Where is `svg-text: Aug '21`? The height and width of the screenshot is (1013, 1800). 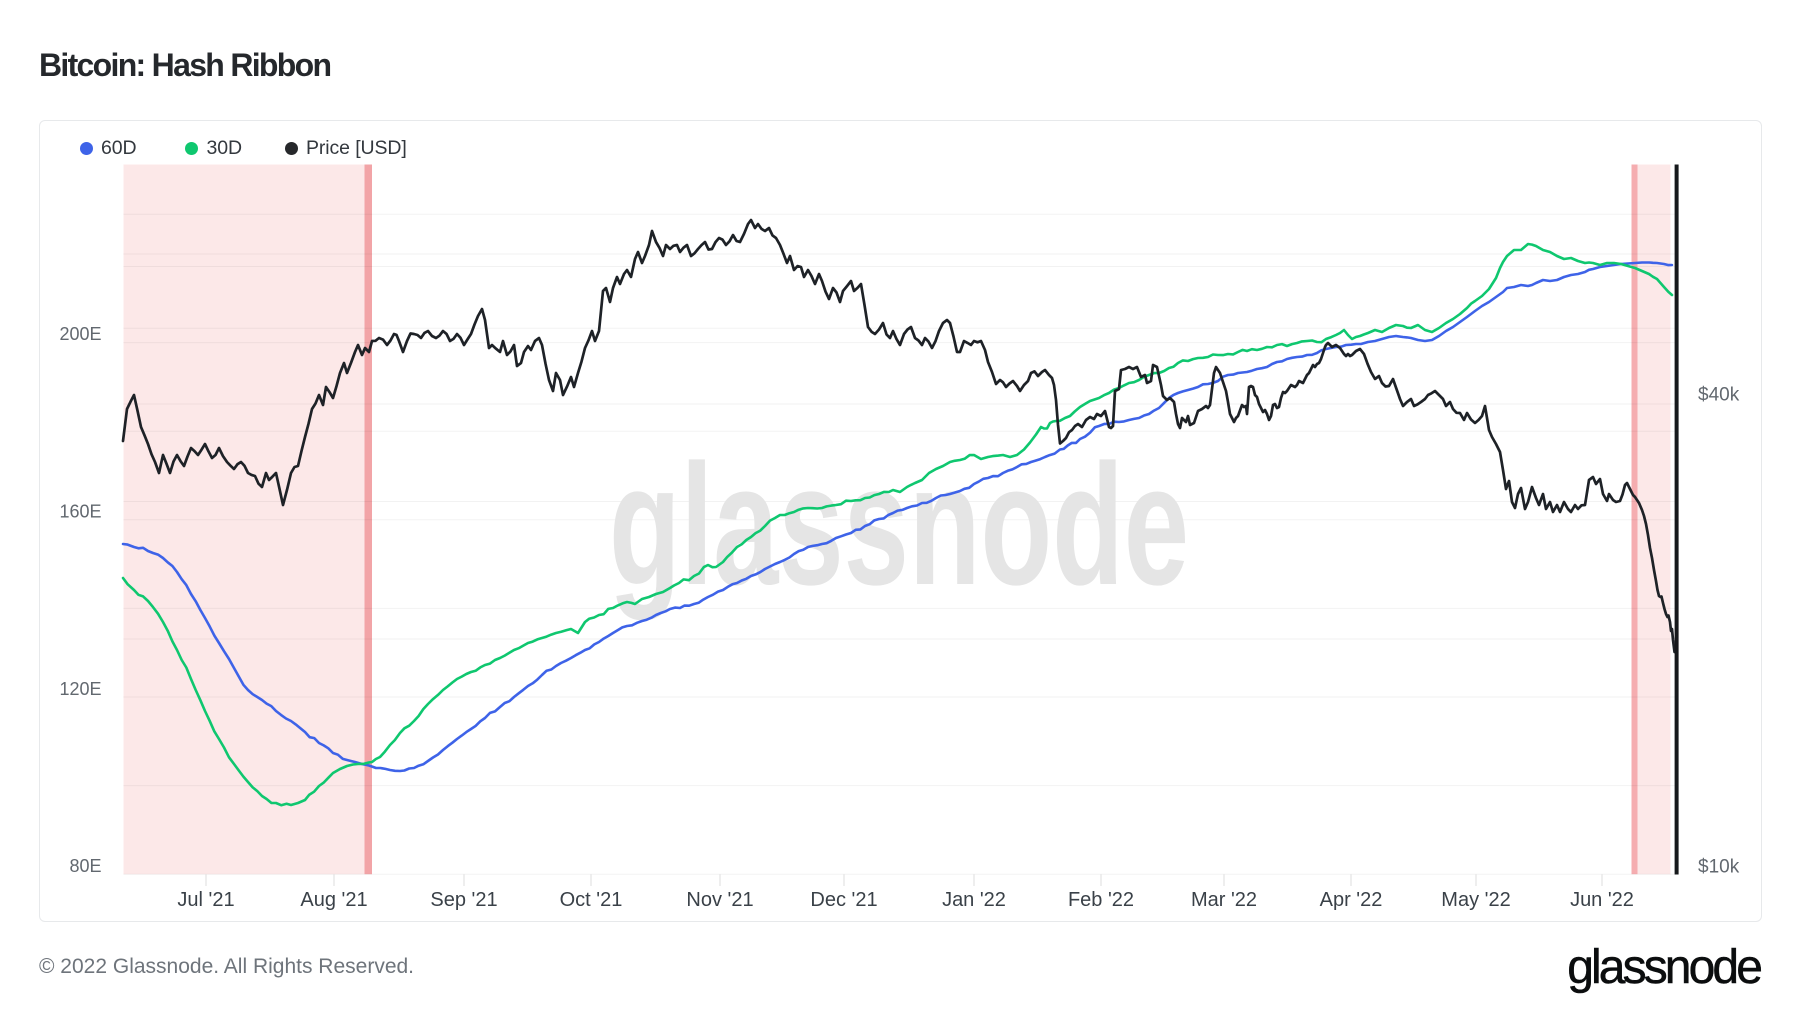 svg-text: Aug '21 is located at coordinates (333, 900).